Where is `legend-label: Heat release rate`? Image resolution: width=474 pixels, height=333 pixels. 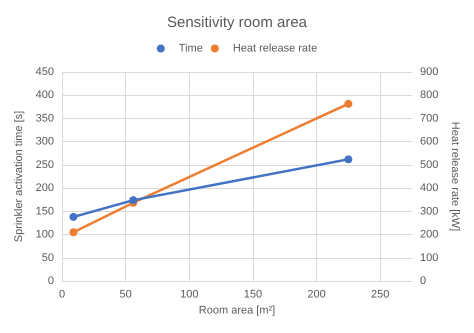
legend-label: Heat release rate is located at coordinates (275, 48).